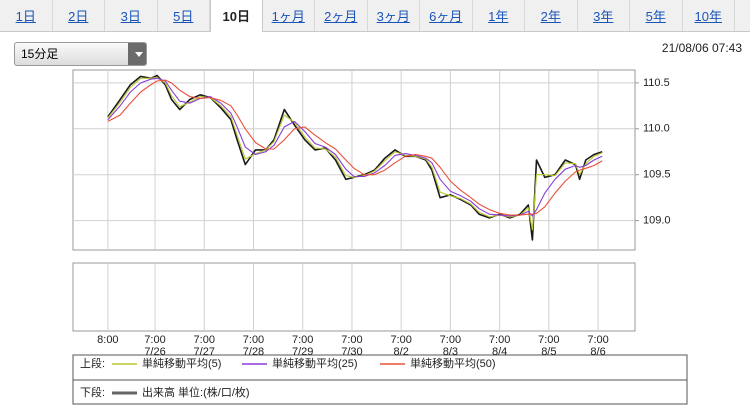  I want to click on legend-label: 出来高 単位:(株/口/枚), so click(196, 392).